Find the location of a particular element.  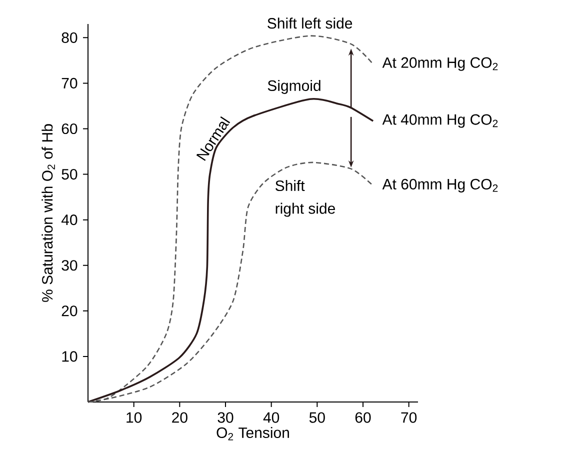

x-tick-label: 30 is located at coordinates (226, 417).